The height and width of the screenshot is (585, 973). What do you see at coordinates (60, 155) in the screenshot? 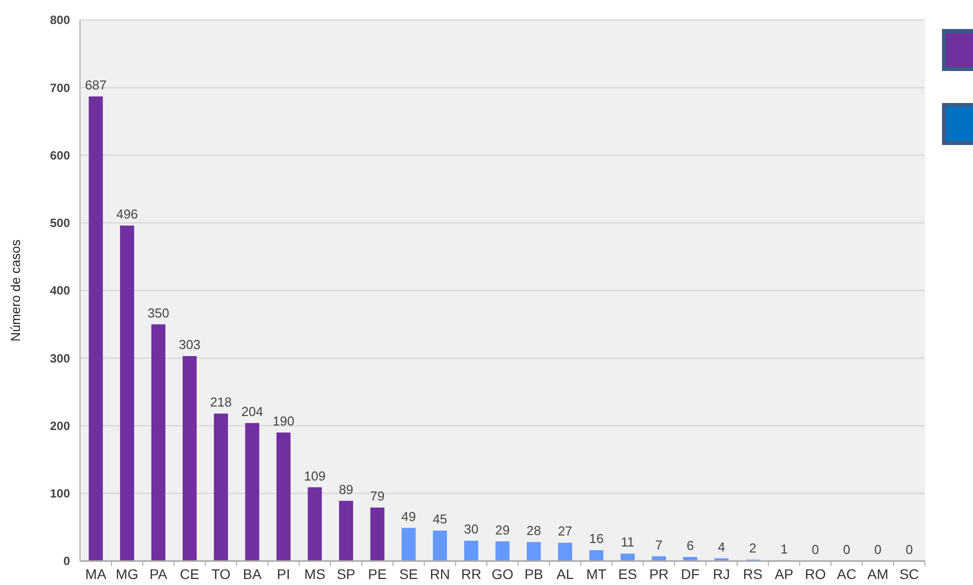
I see `y-tick-label: 600` at bounding box center [60, 155].